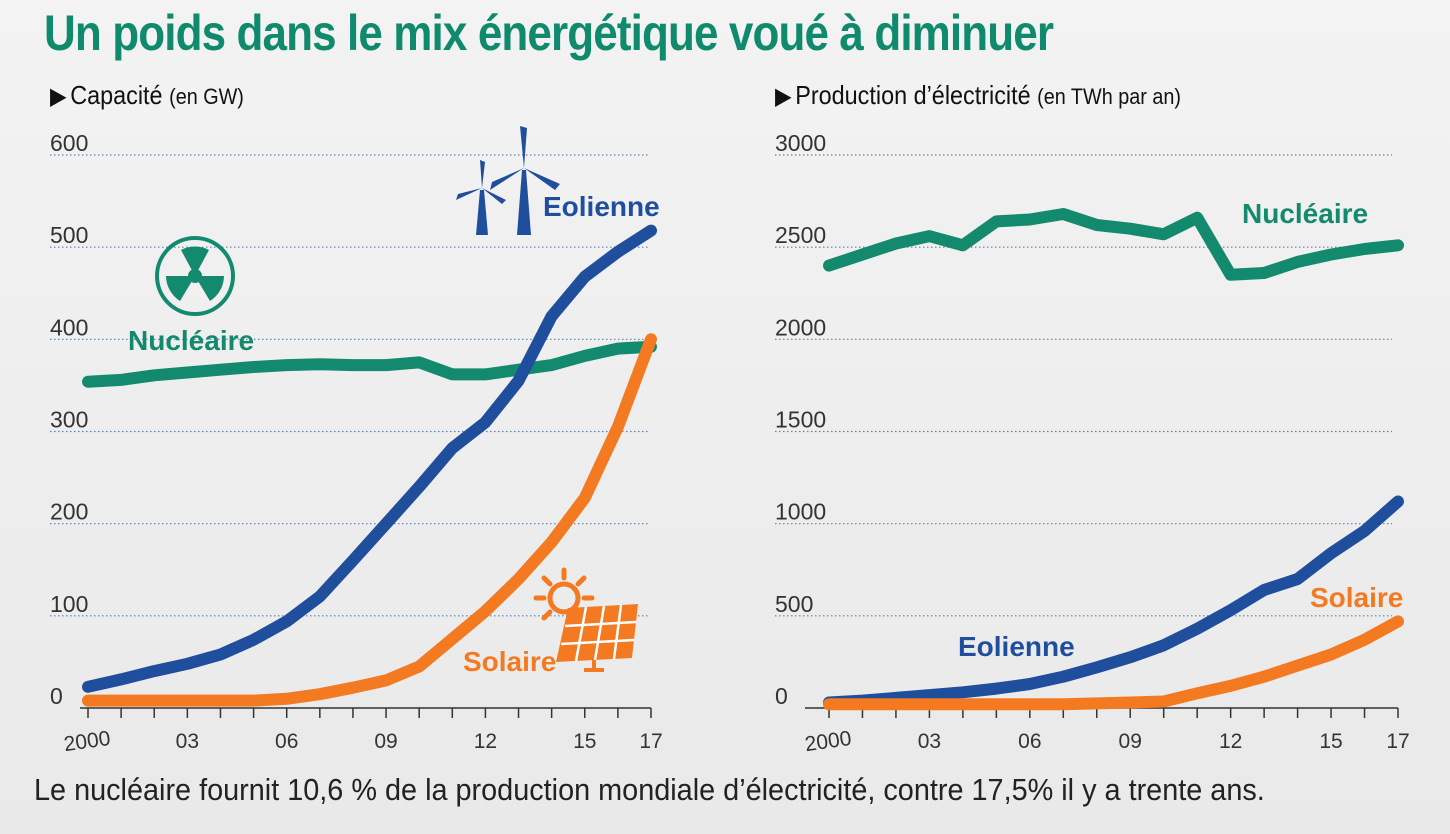 This screenshot has width=1450, height=834. I want to click on y-tick-label: 300, so click(69, 420).